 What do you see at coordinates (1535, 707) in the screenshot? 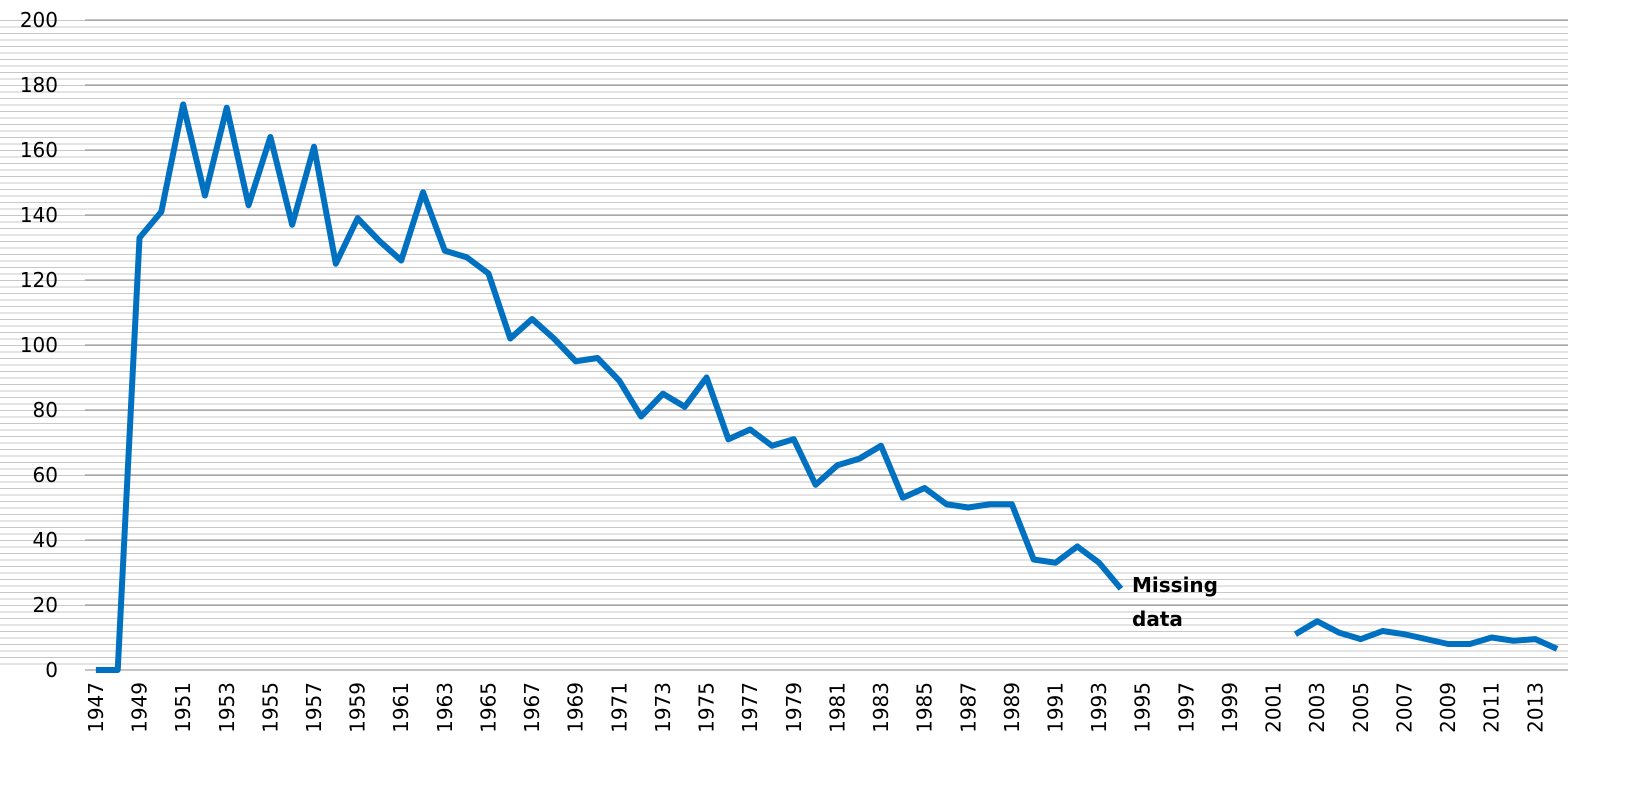
I see `x-tick-label: 2013` at bounding box center [1535, 707].